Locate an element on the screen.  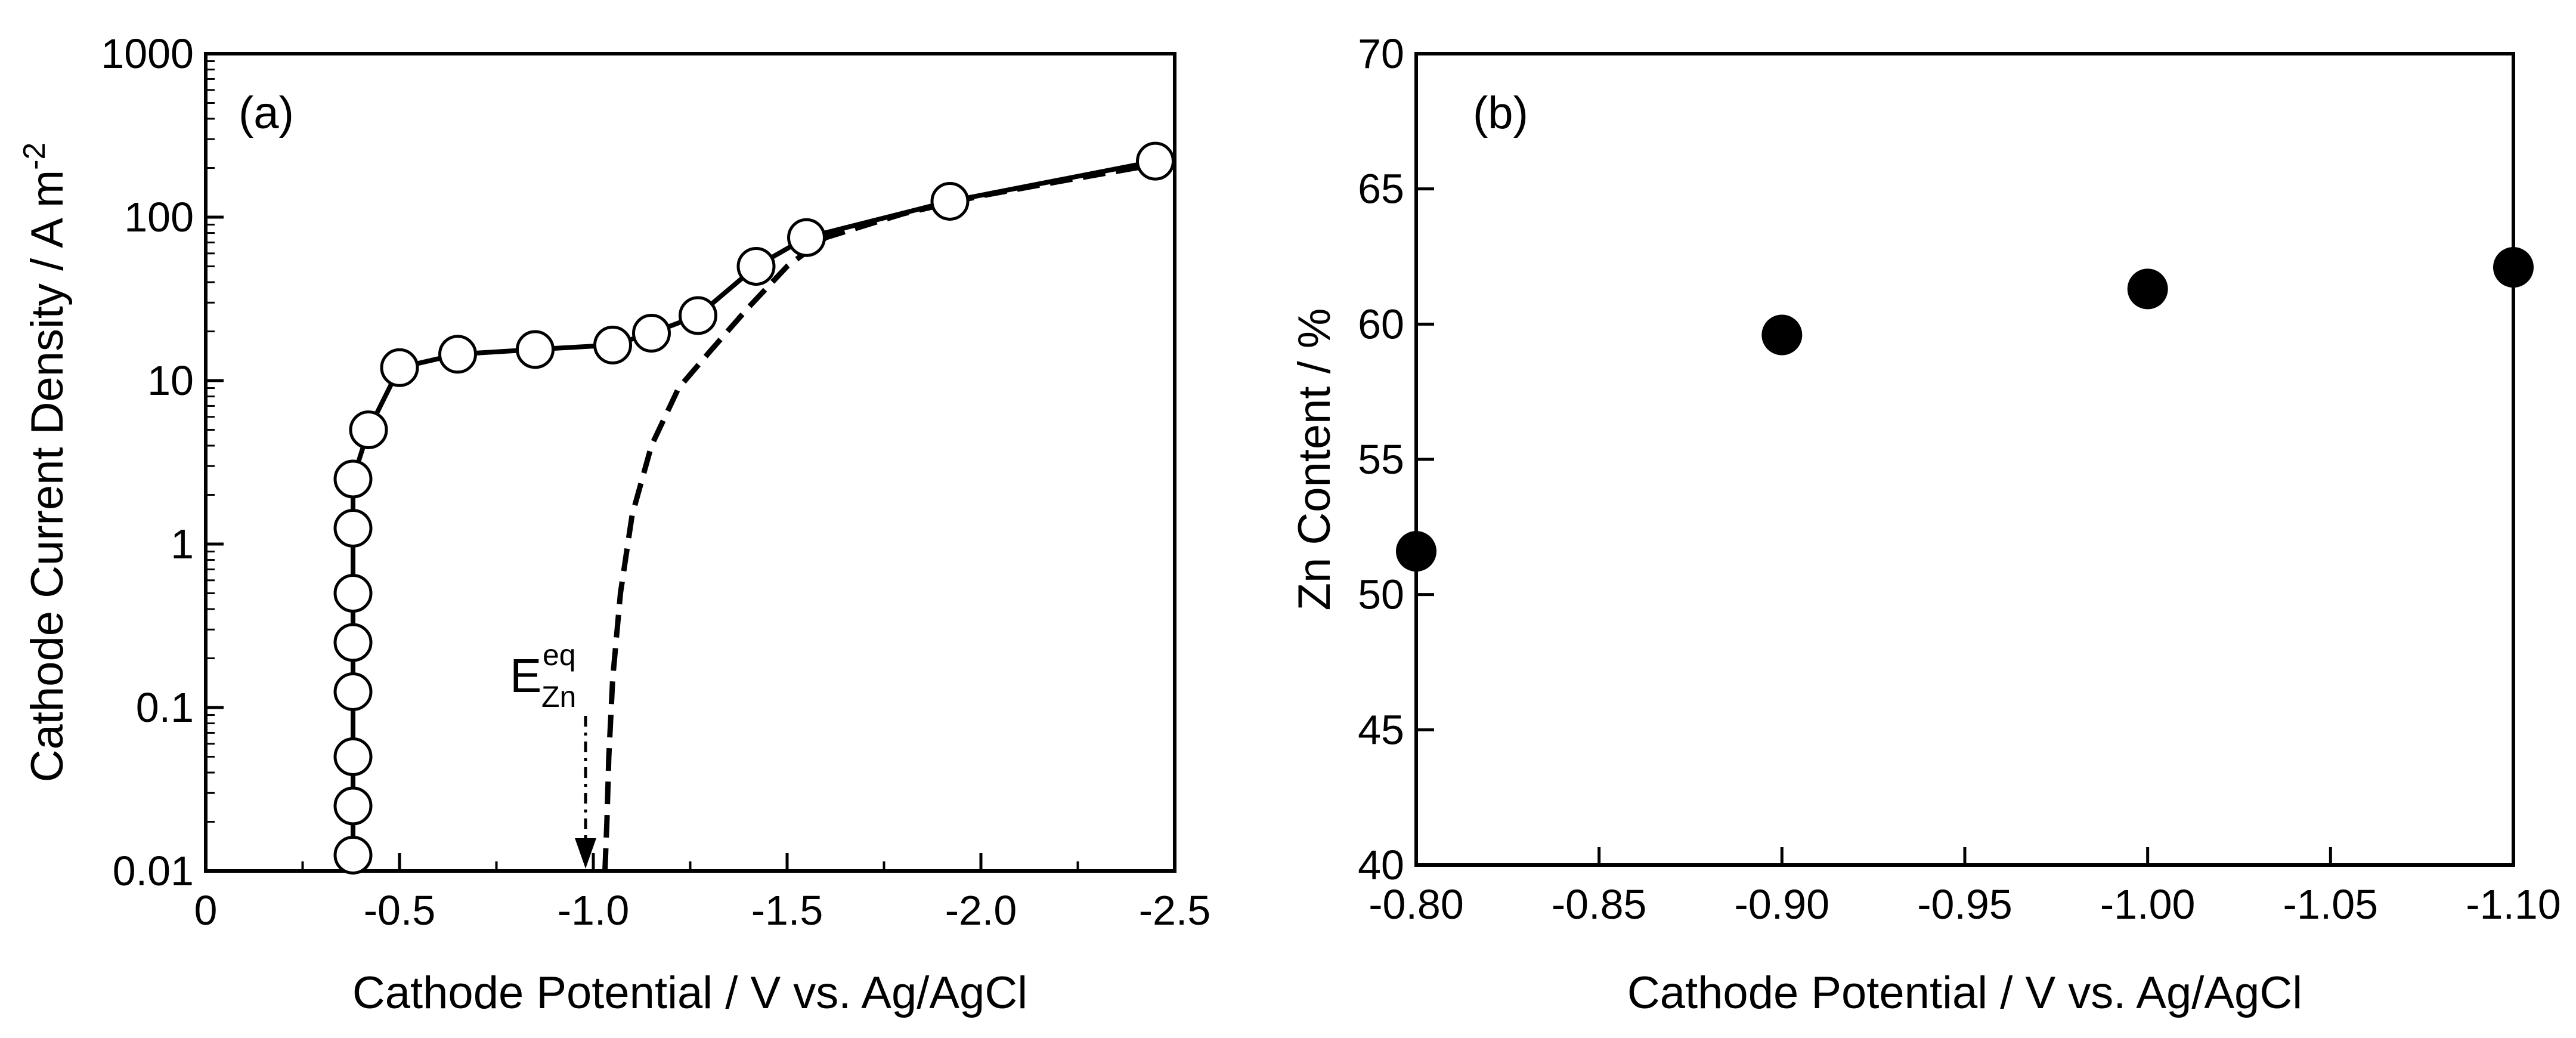
panel-b-y-tick-label: 70 is located at coordinates (1381, 53).